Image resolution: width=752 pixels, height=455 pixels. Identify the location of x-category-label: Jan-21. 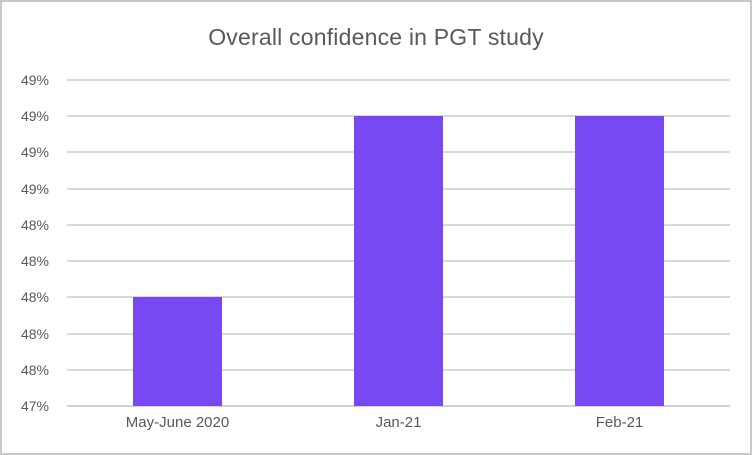
(398, 422).